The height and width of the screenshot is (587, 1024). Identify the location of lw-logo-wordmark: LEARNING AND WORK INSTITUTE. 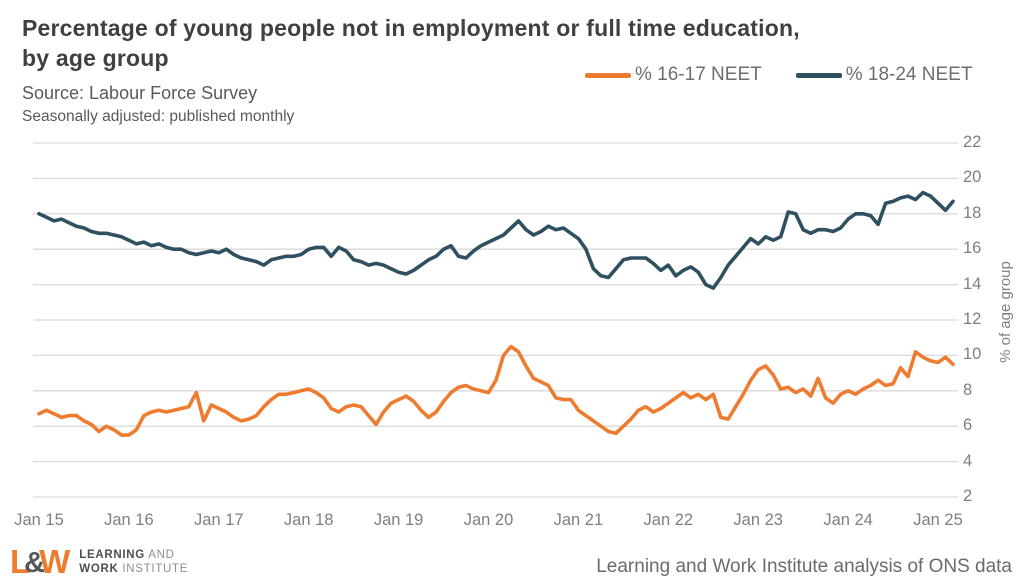
(134, 562).